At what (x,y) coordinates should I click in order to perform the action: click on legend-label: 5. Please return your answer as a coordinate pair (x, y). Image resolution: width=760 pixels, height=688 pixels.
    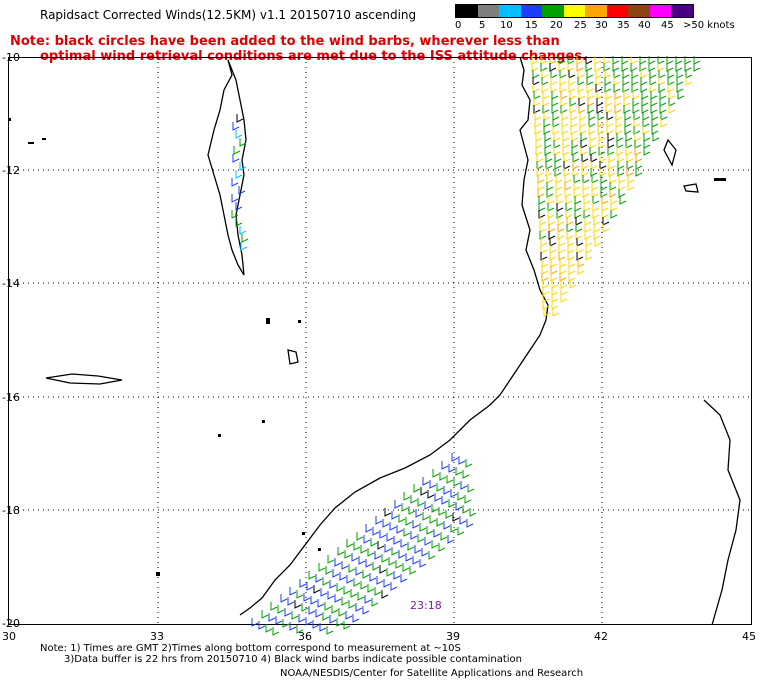
    Looking at the image, I should click on (482, 25).